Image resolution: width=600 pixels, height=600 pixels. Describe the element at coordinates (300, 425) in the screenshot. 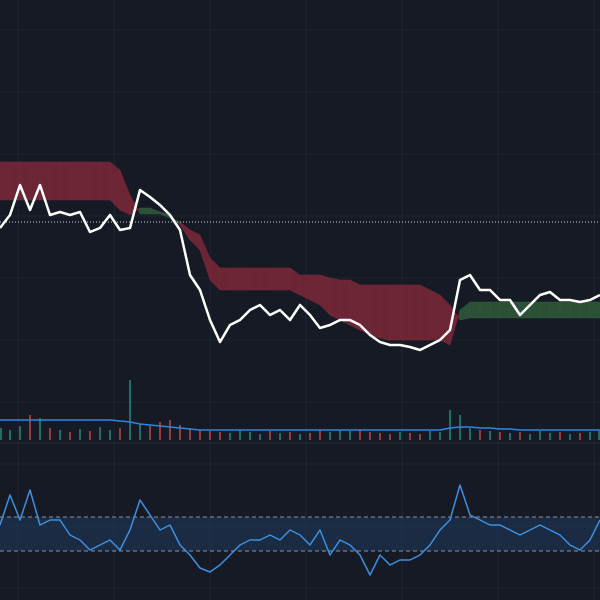

I see `series-line` at that location.